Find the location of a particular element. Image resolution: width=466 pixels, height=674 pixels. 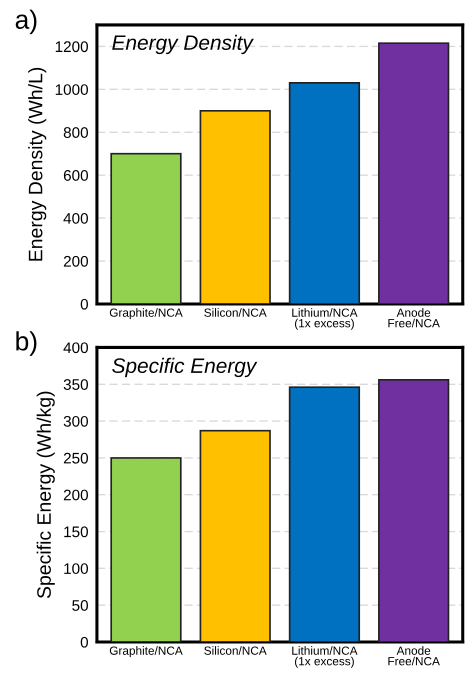

text: b) is located at coordinates (26, 343).